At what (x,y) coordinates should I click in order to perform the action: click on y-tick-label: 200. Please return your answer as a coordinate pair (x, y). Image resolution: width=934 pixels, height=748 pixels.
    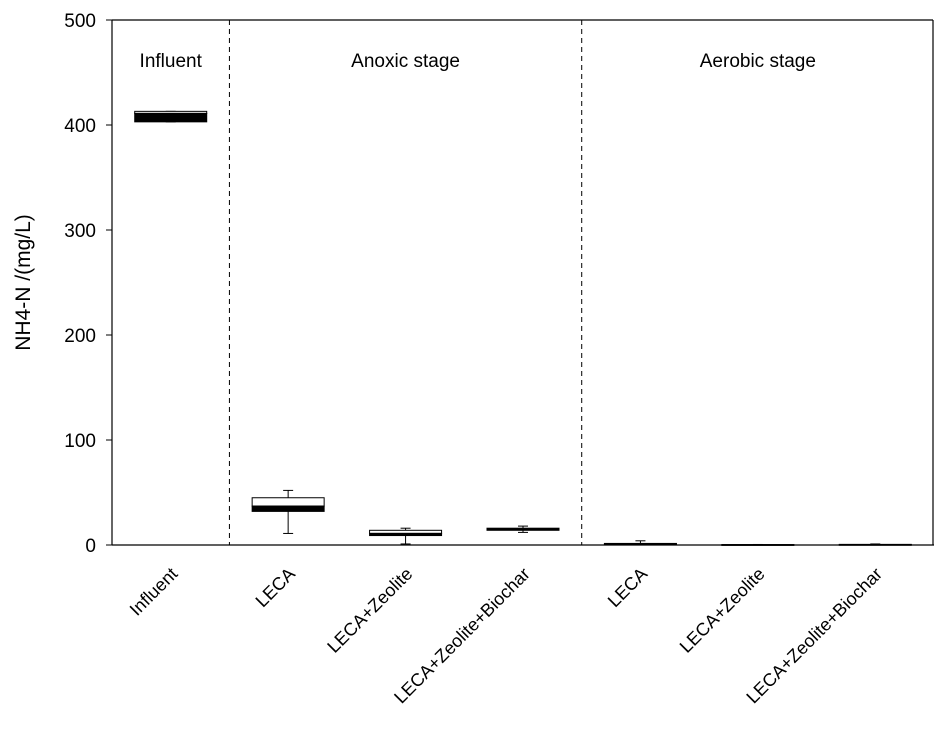
    Looking at the image, I should click on (80, 336).